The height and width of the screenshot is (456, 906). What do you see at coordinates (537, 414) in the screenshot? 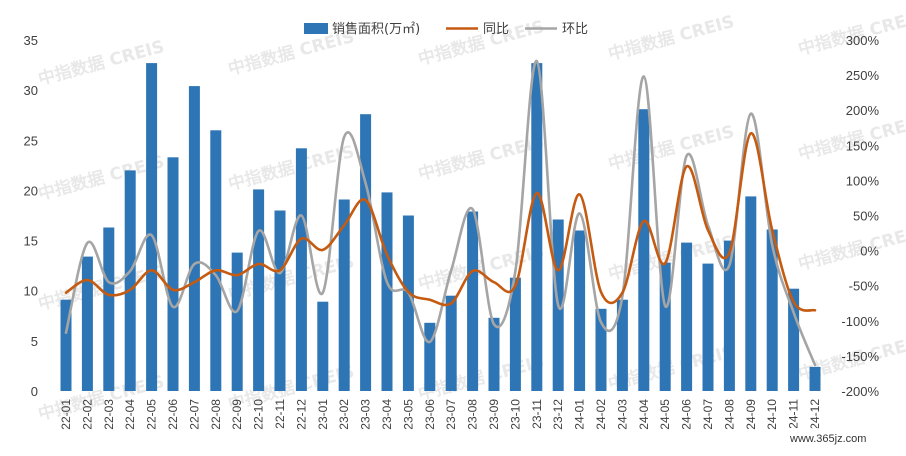
I see `x-tick-label: 23-11` at bounding box center [537, 414].